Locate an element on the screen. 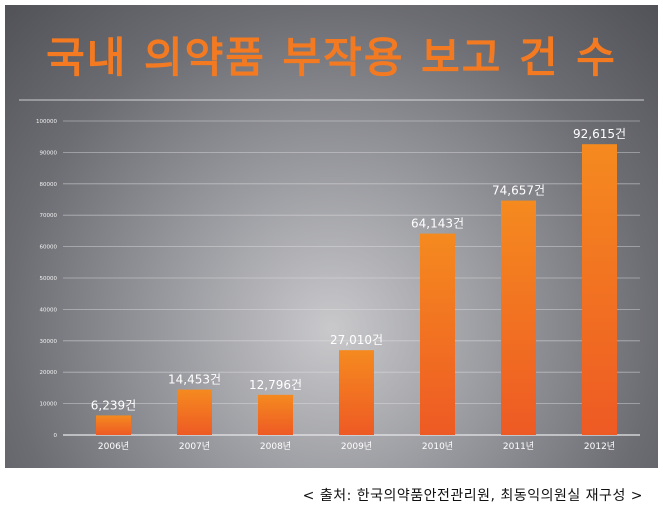  y-tick-label: 80000 is located at coordinates (49, 185).